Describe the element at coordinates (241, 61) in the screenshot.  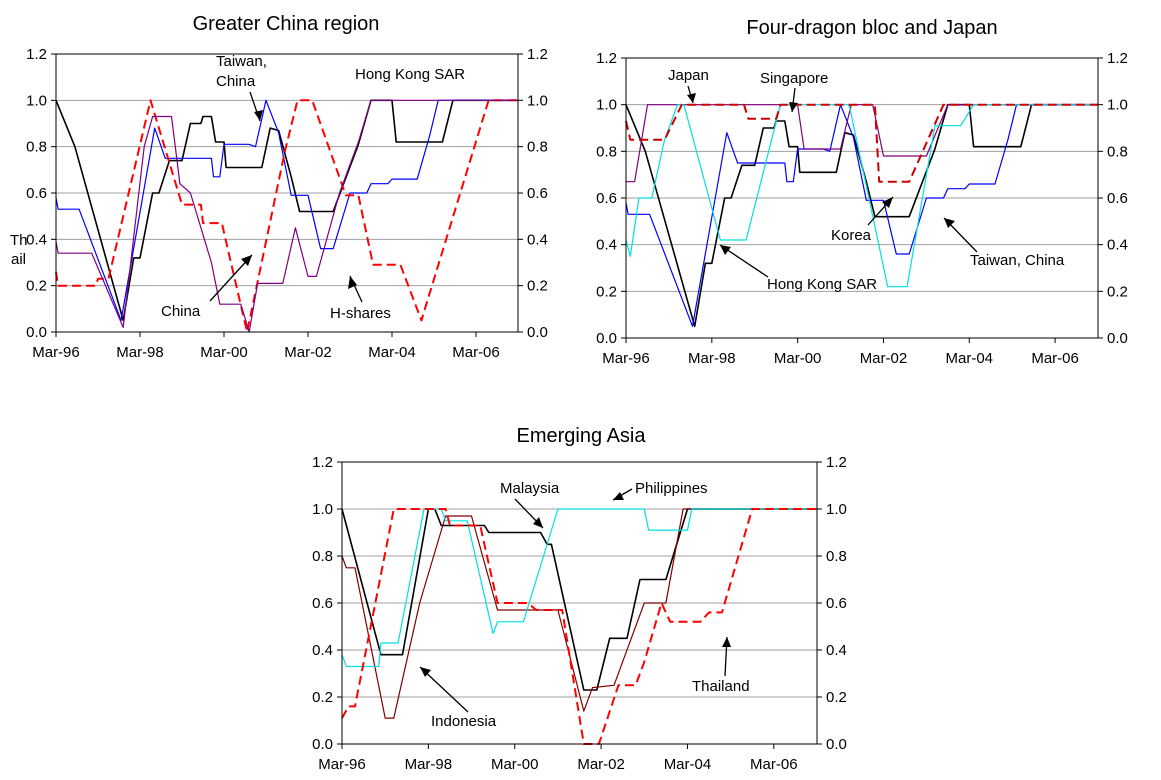
I see `label-taiwan-line1: Taiwan,` at that location.